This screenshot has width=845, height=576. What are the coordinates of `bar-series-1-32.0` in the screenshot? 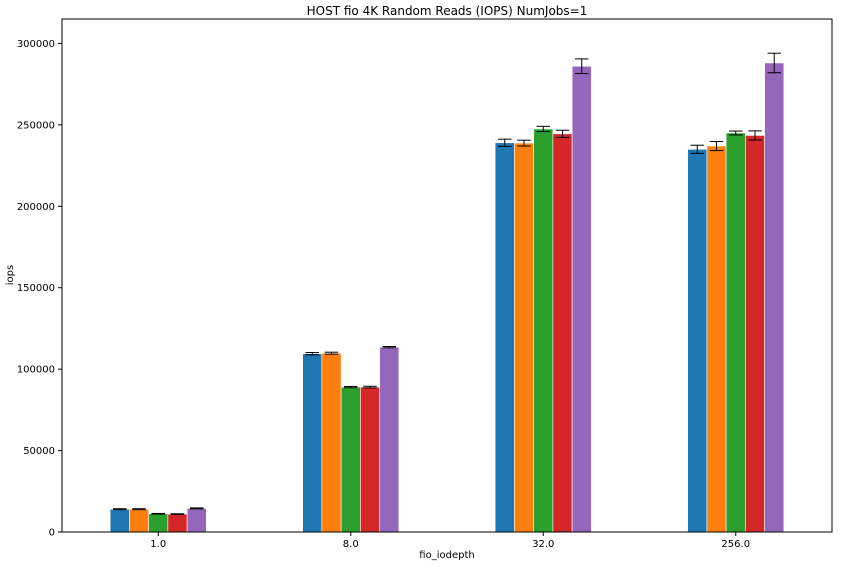 It's located at (504, 337).